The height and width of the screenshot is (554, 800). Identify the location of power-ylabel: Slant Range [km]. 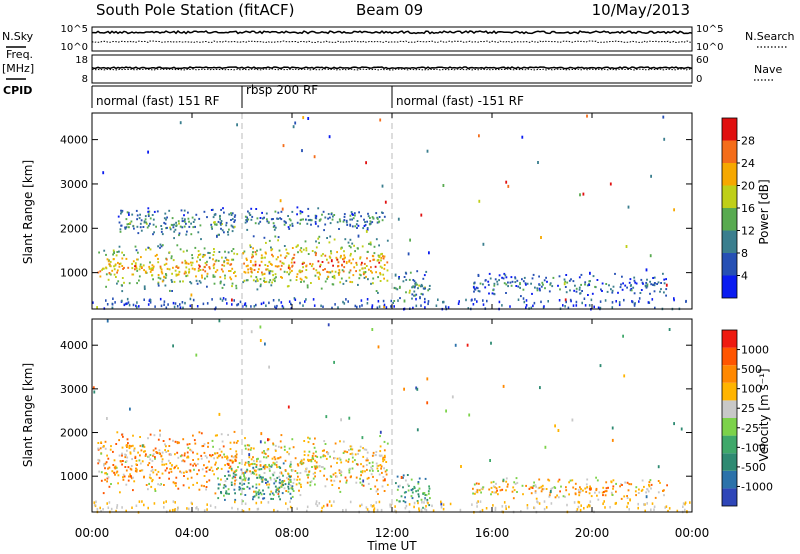
(28, 212).